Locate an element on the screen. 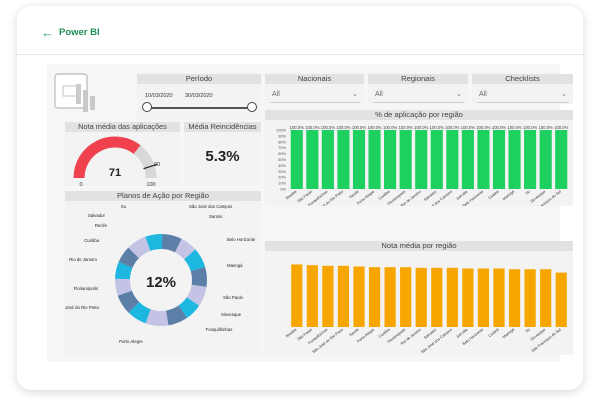 The height and width of the screenshot is (417, 597). y-tick-label: 10% is located at coordinates (282, 183).